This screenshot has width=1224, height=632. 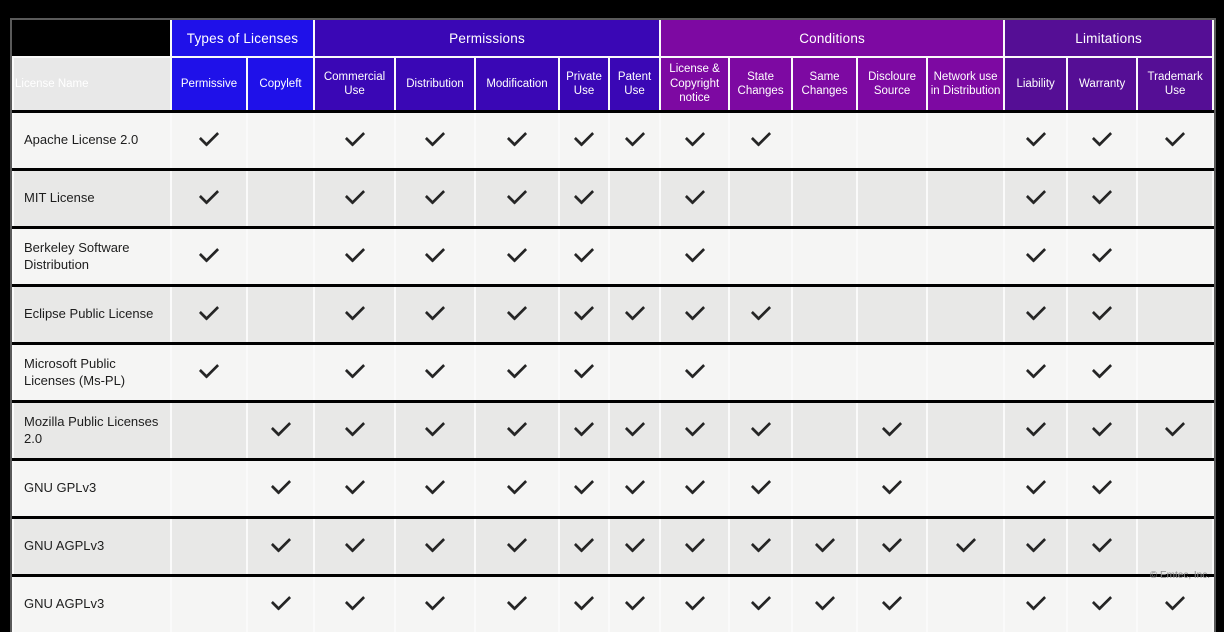 I want to click on table-row-berkeley-software-distribution-2: Berkeley Software Distribution, so click(x=613, y=257).